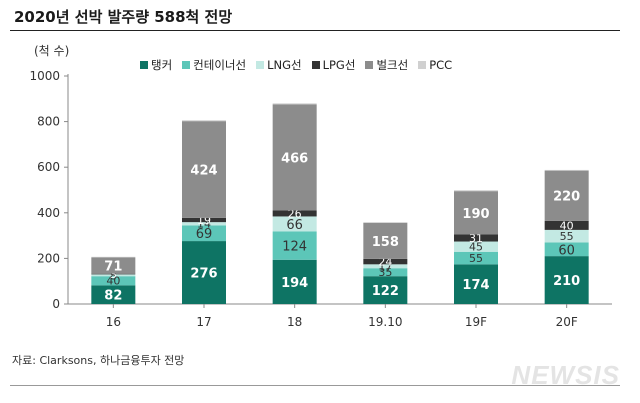 This screenshot has height=403, width=640. I want to click on data-label: 3, so click(113, 274).